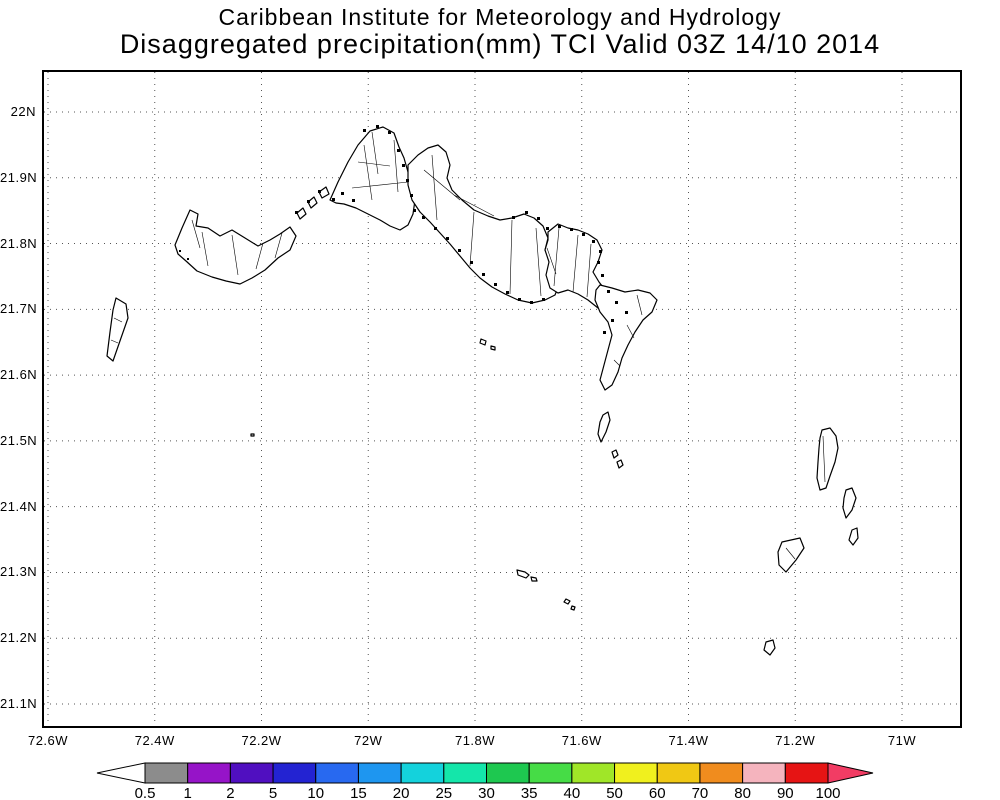  What do you see at coordinates (443, 792) in the screenshot?
I see `colorbar-label: 25` at bounding box center [443, 792].